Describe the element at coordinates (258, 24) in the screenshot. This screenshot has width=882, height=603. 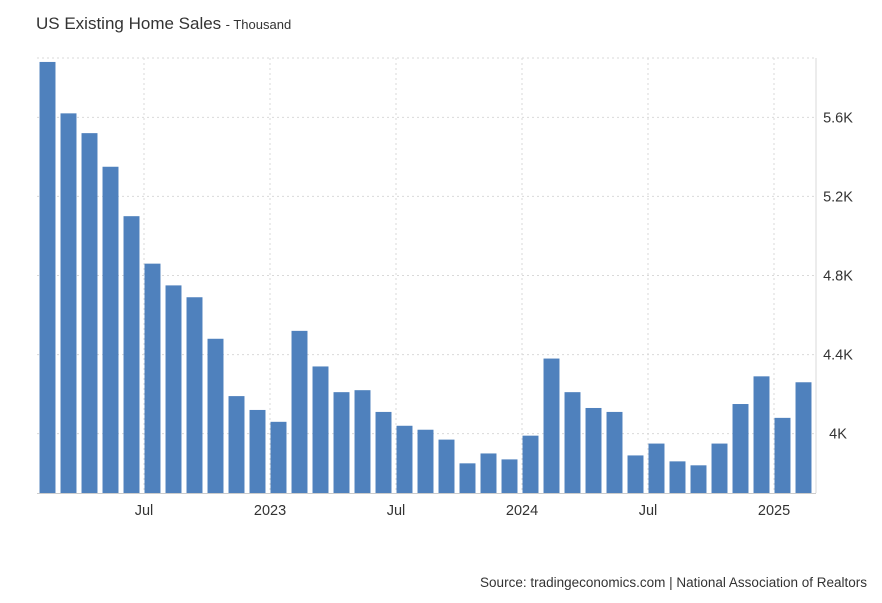
I see `chart-unit: - Thousand` at that location.